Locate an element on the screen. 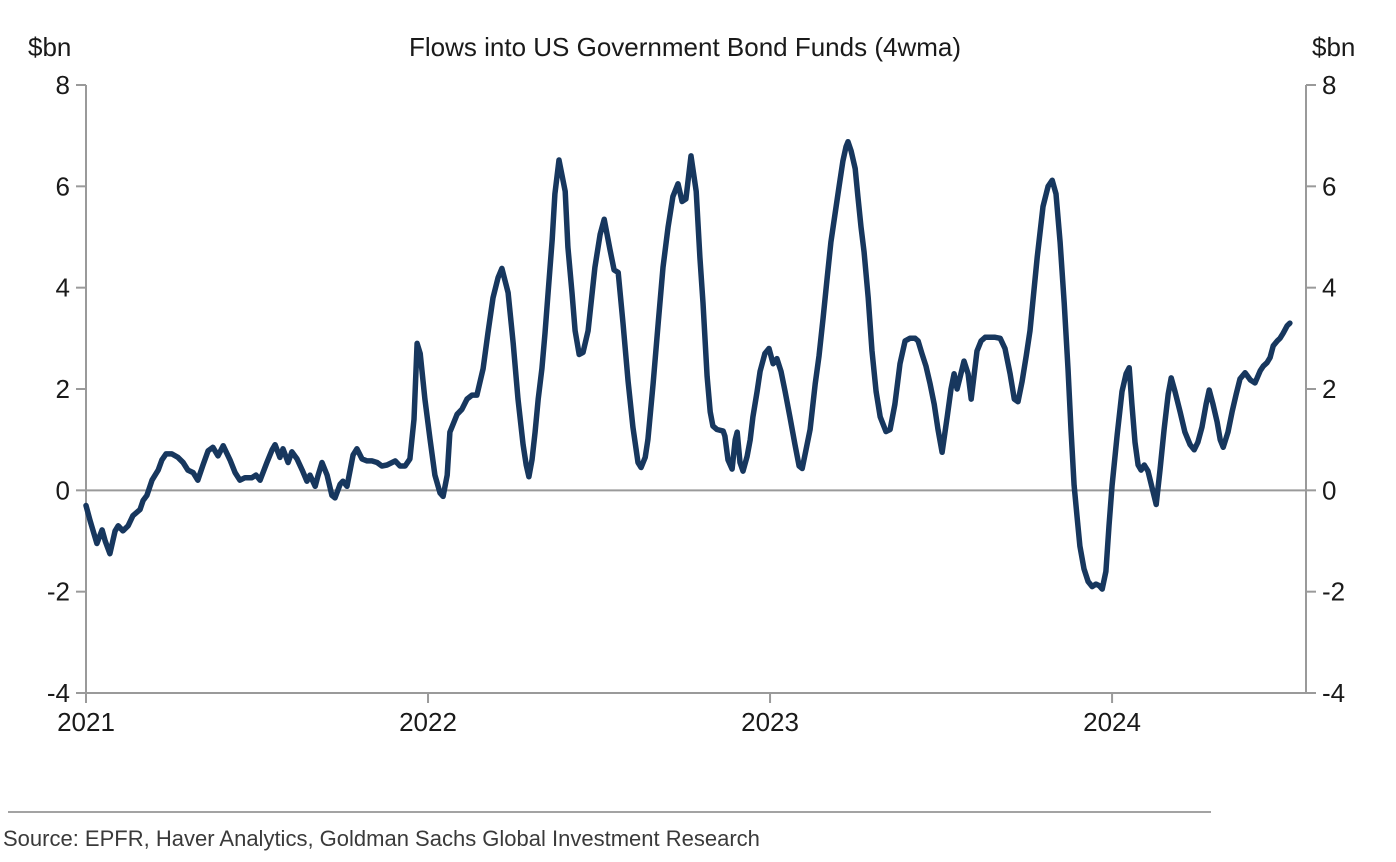 The height and width of the screenshot is (862, 1396). y-tick-label-right: 0 is located at coordinates (1329, 490).